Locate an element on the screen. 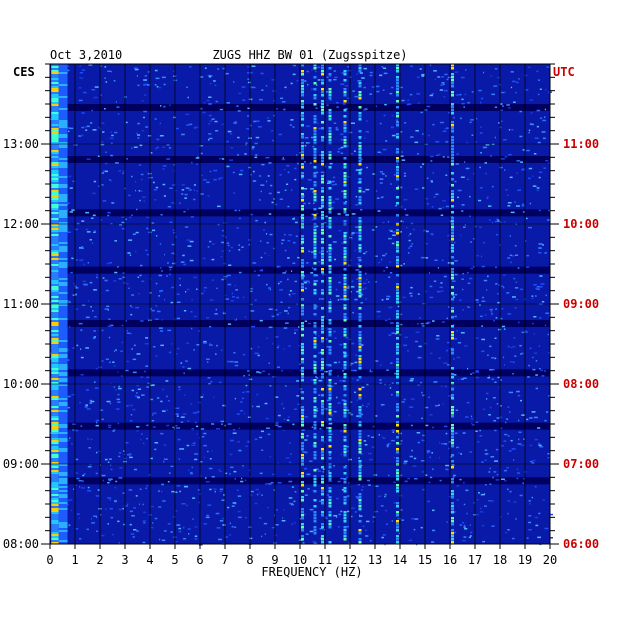 The height and width of the screenshot is (624, 630). x-tick-label: 1 is located at coordinates (74, 560).